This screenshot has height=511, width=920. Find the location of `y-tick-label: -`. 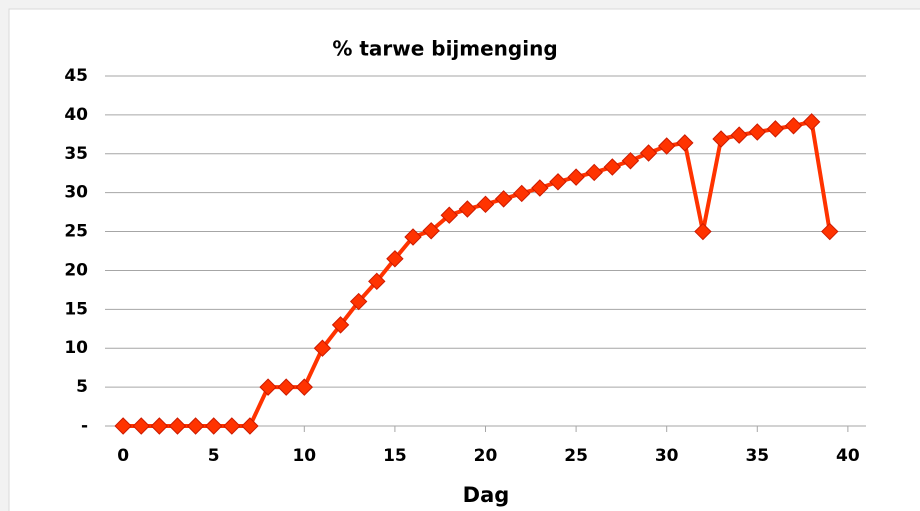

y-tick-label: - is located at coordinates (84, 426).